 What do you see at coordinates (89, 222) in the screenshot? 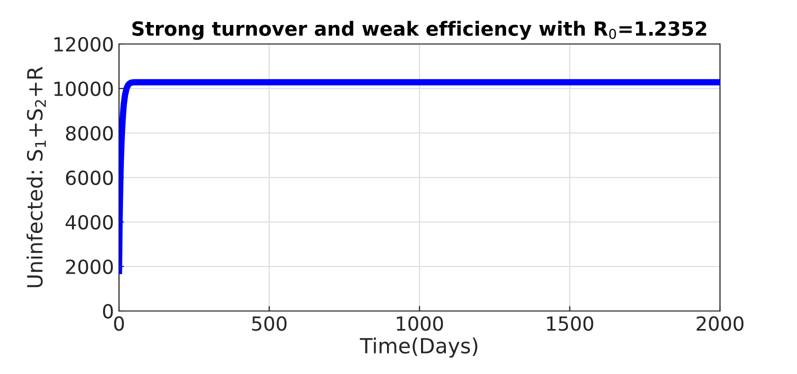
I see `y-tick-label: 4000` at bounding box center [89, 222].